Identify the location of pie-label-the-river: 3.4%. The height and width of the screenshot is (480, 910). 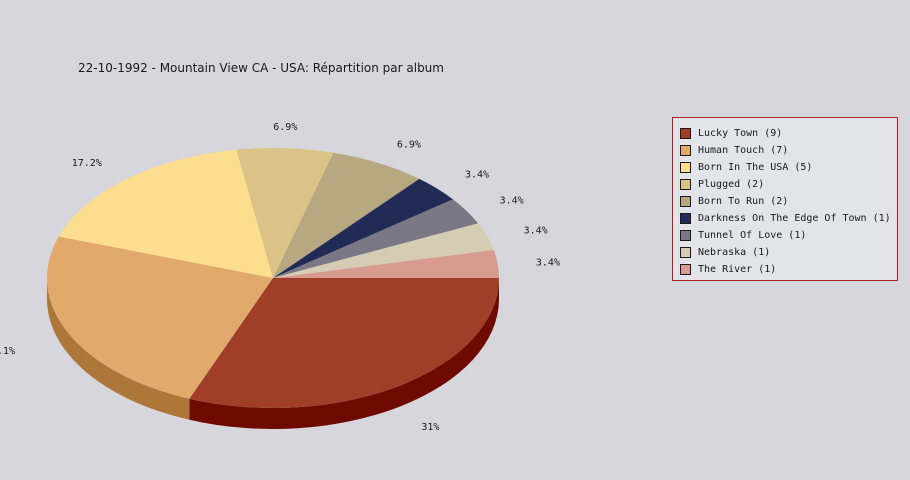
(548, 263).